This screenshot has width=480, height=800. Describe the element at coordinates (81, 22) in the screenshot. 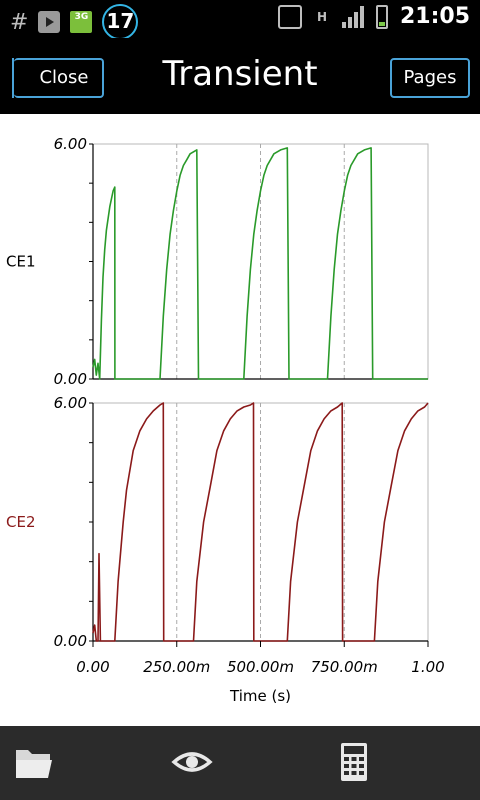

I see `network-3g-icon: 3G` at that location.